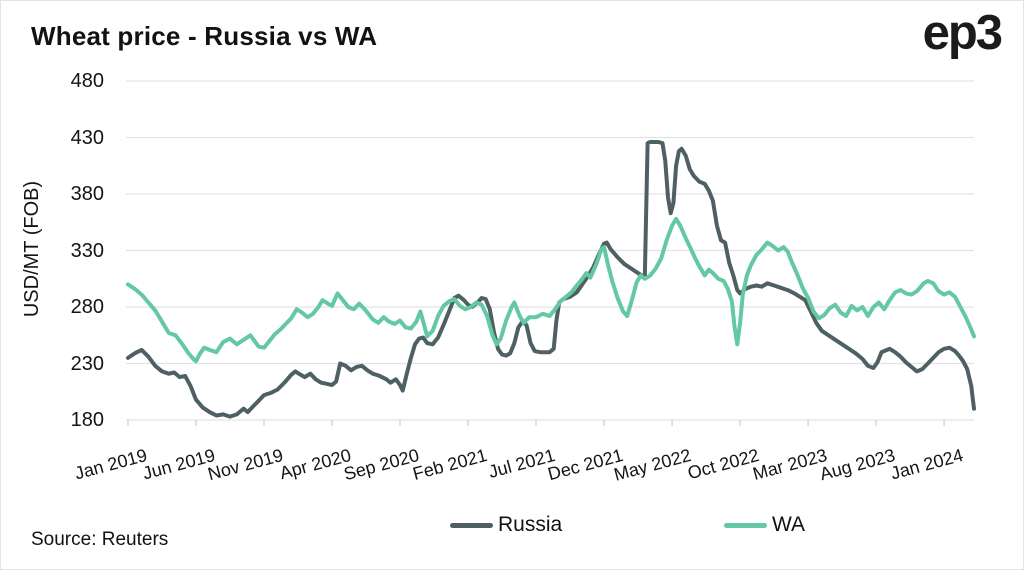 This screenshot has width=1024, height=570. I want to click on russia-line-swatch, so click(471, 525).